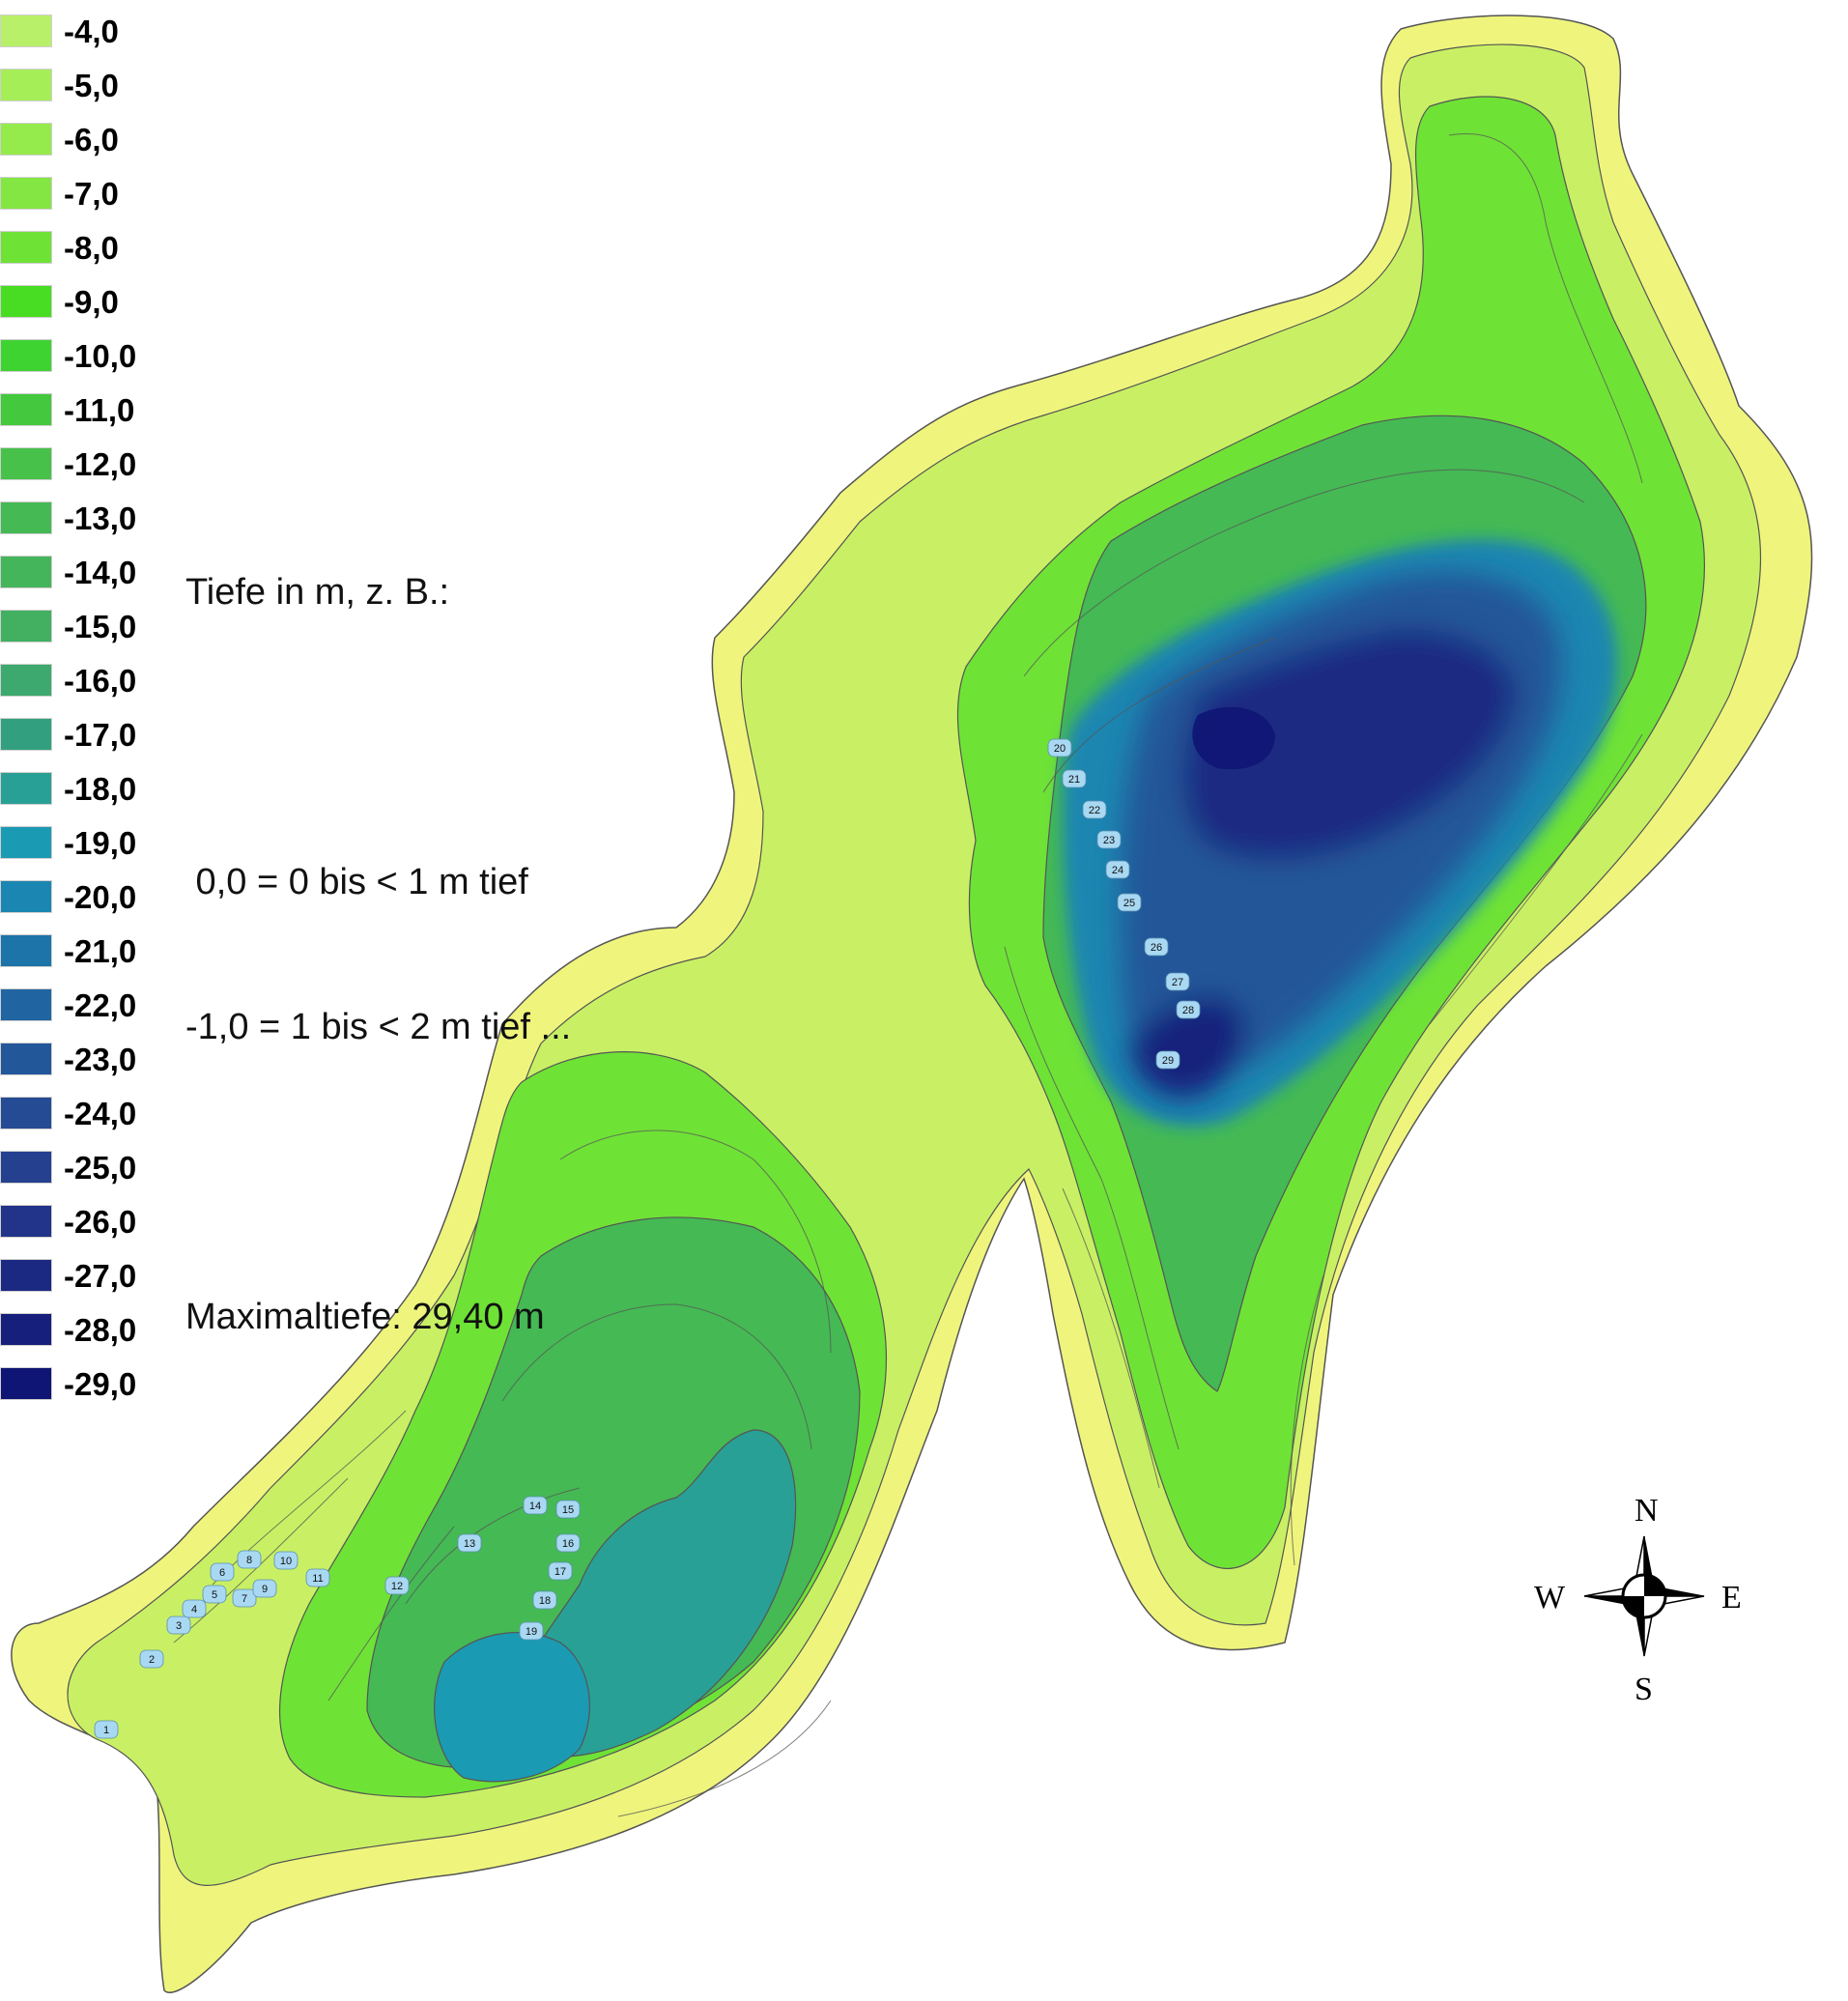 The image size is (1848, 2001). What do you see at coordinates (100, 356) in the screenshot?
I see `legend-label: -10,0` at bounding box center [100, 356].